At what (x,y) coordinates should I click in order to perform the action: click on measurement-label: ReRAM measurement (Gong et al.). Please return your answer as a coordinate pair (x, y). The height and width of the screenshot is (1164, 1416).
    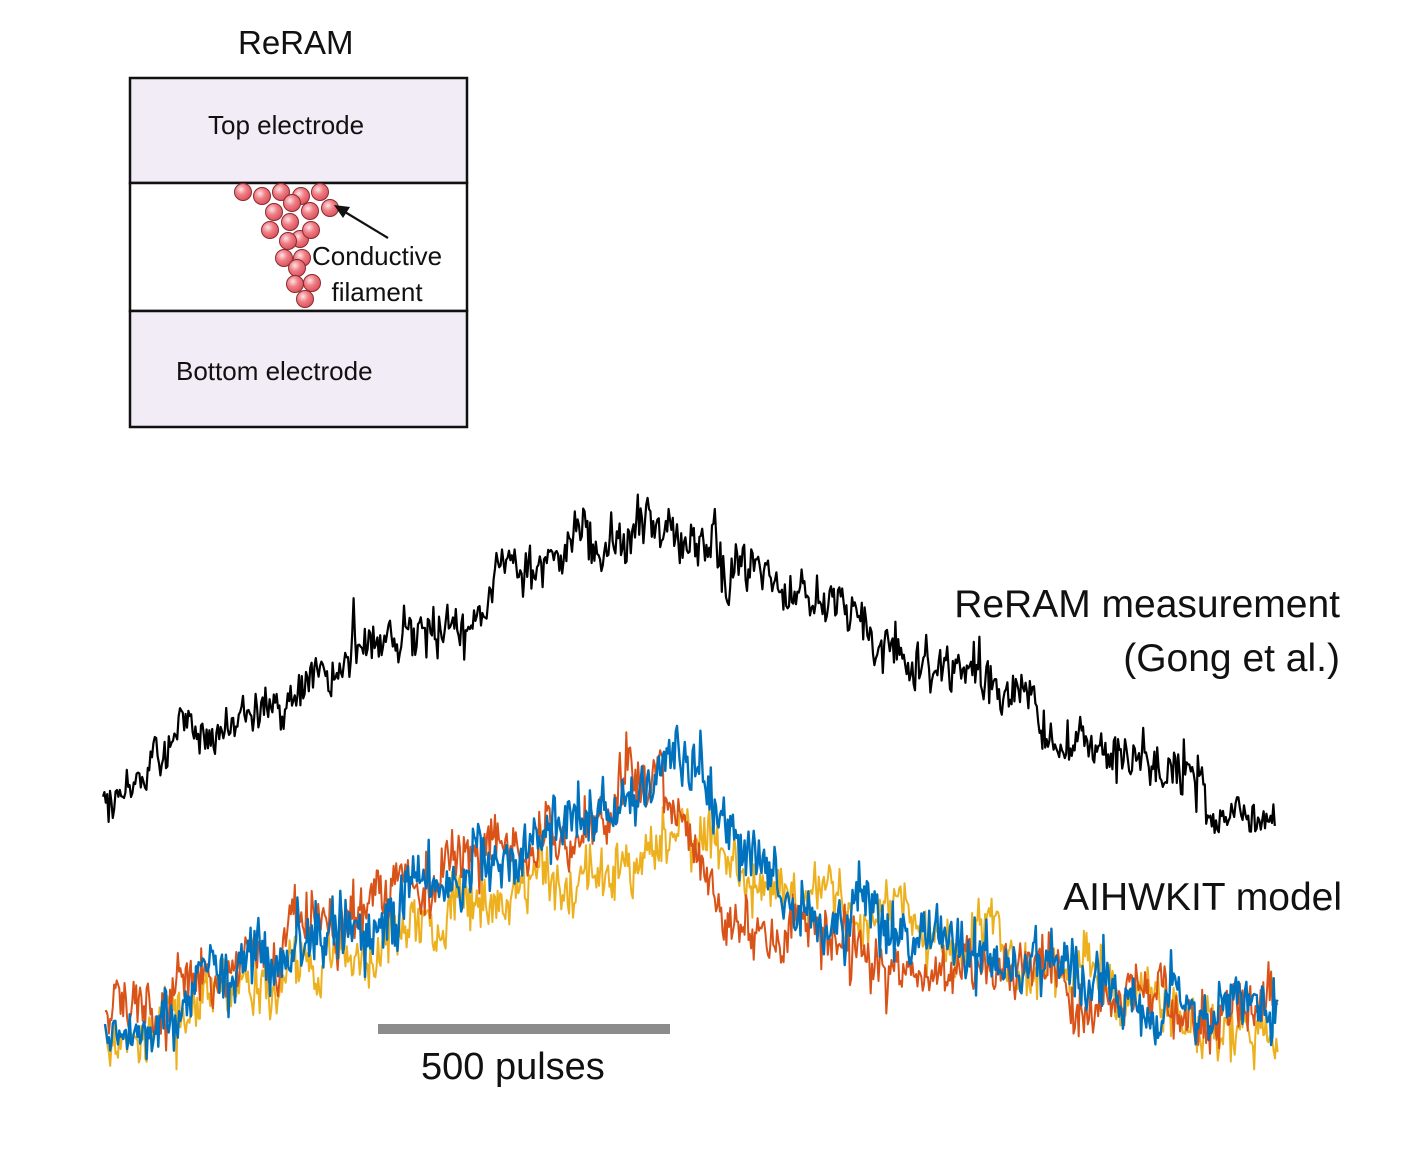
    Looking at the image, I should click on (1147, 631).